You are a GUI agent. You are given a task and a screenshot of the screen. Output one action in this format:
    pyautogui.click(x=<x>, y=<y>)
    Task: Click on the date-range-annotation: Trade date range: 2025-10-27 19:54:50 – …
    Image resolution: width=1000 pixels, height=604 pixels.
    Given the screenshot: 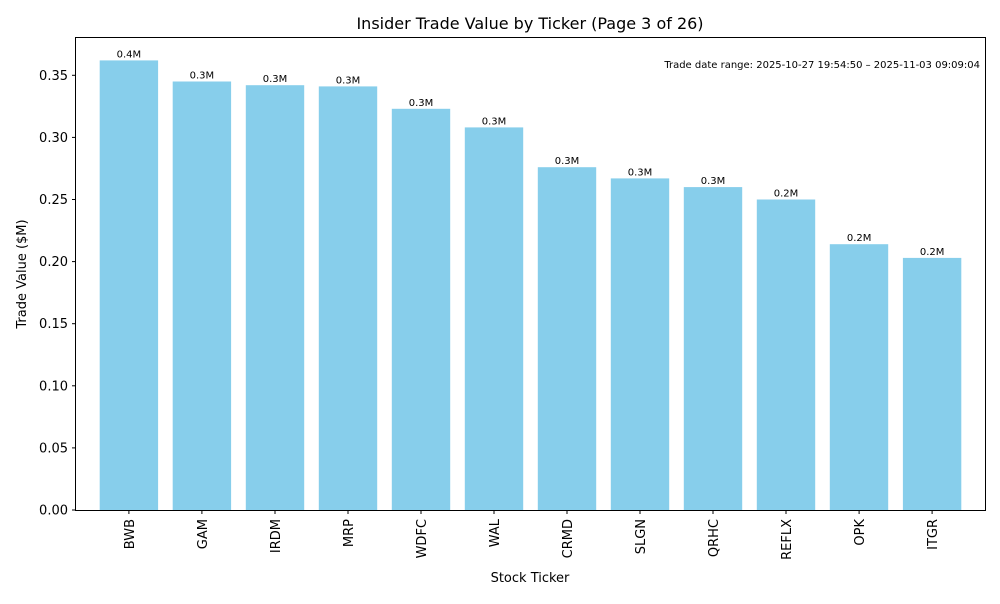 What is the action you would take?
    pyautogui.click(x=821, y=65)
    